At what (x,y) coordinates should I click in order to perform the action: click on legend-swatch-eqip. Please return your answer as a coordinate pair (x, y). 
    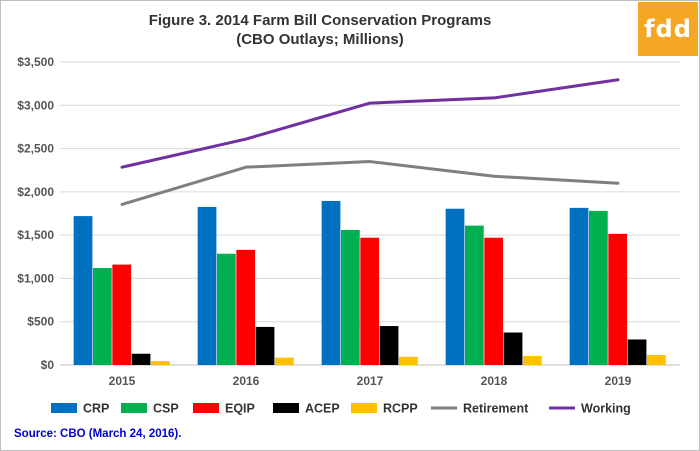
    Looking at the image, I should click on (206, 408).